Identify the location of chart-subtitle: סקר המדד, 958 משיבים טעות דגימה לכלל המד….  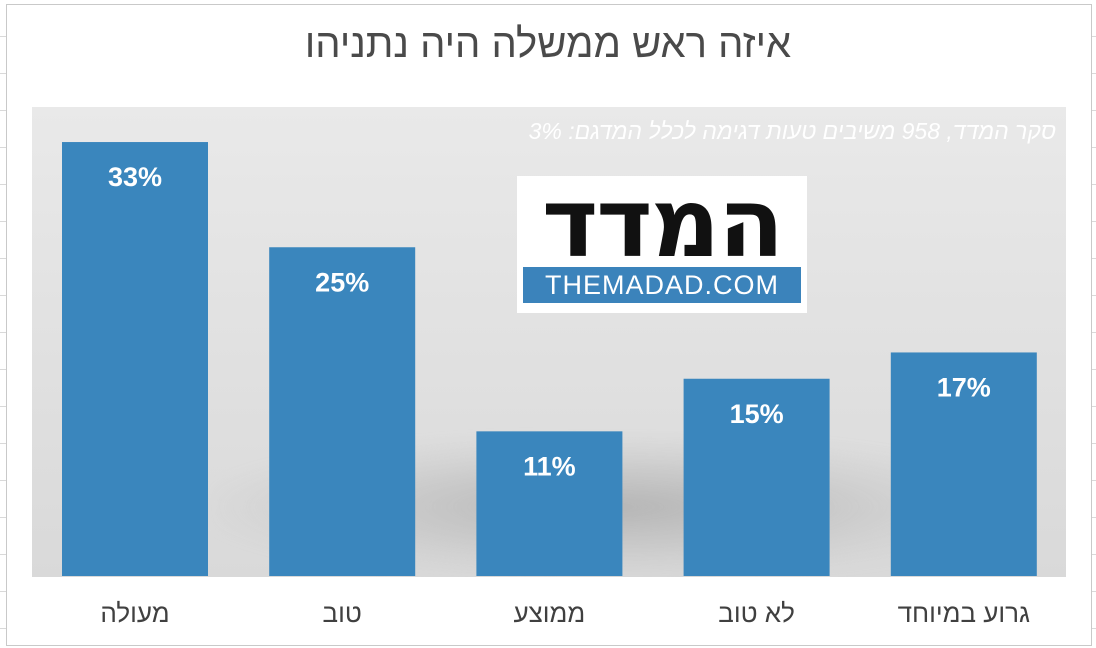
(792, 131).